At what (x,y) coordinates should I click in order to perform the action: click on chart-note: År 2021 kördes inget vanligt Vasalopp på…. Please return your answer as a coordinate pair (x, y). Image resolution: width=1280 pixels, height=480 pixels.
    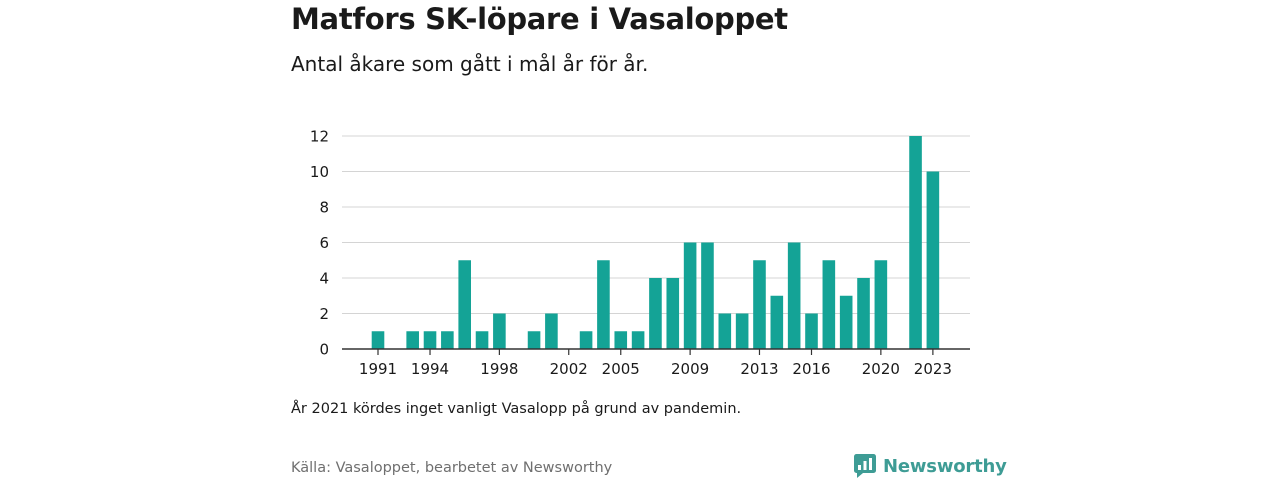
    Looking at the image, I should click on (516, 409).